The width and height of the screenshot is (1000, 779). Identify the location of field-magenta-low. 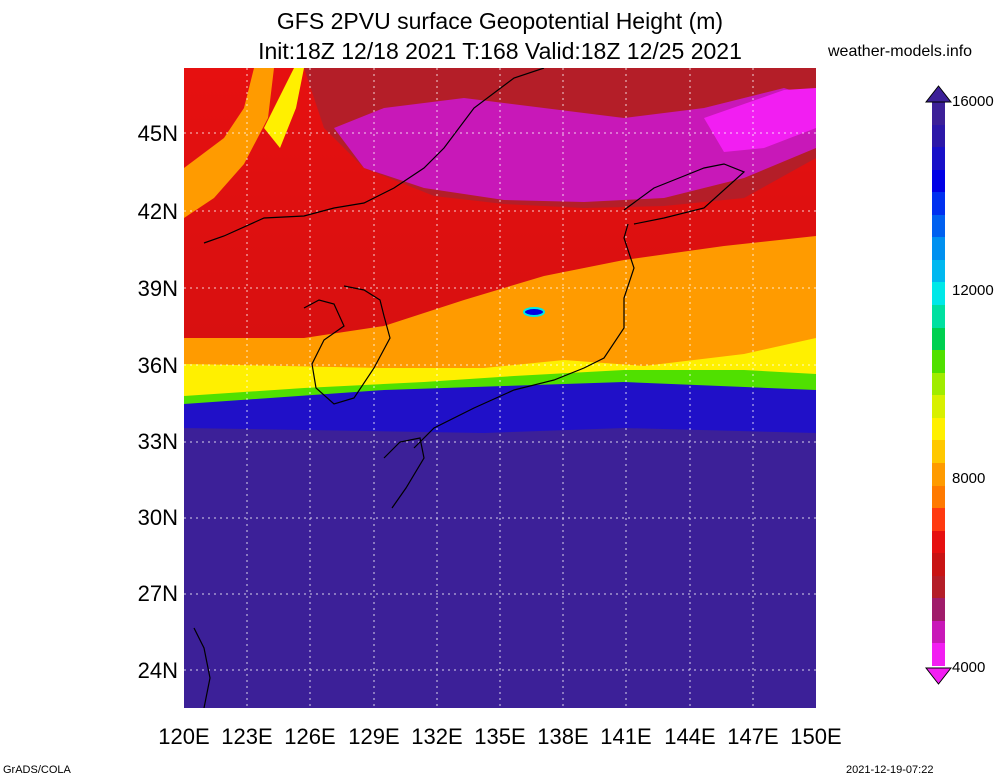
(575, 145).